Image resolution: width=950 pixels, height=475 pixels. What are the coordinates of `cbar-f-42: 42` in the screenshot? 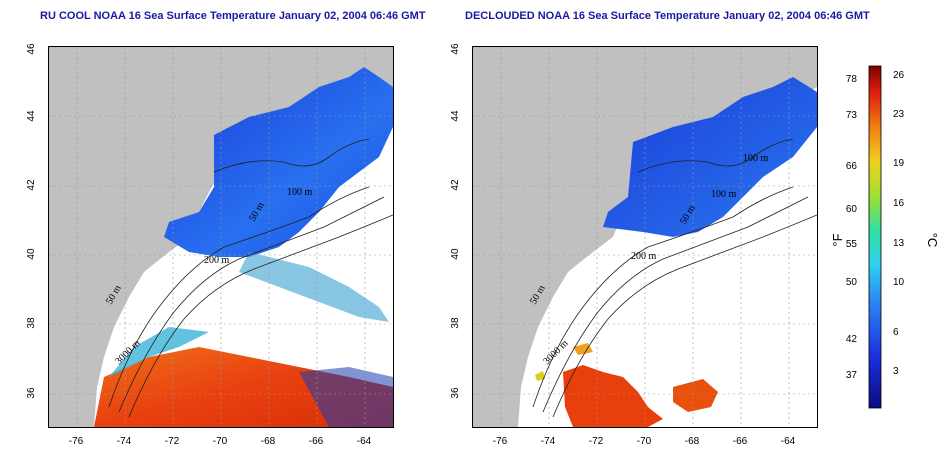 It's located at (852, 339).